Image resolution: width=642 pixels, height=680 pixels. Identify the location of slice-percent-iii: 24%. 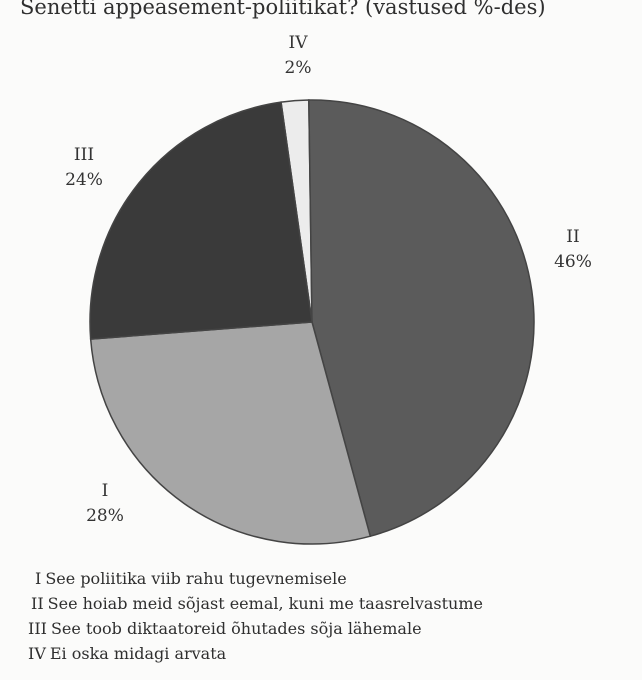
(84, 180).